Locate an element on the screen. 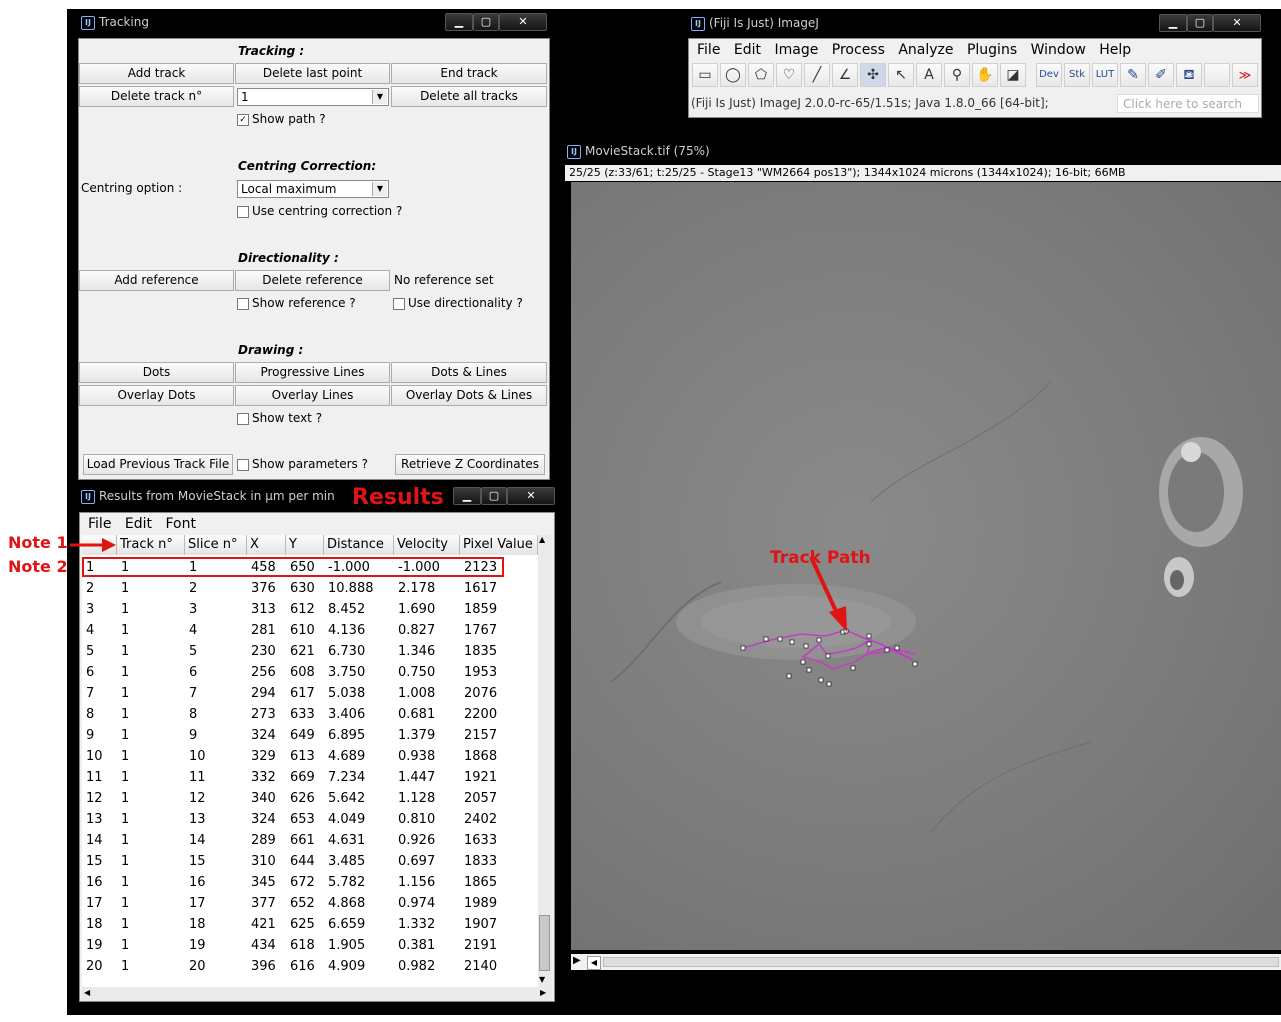  angle-icon: ∠ is located at coordinates (845, 75).